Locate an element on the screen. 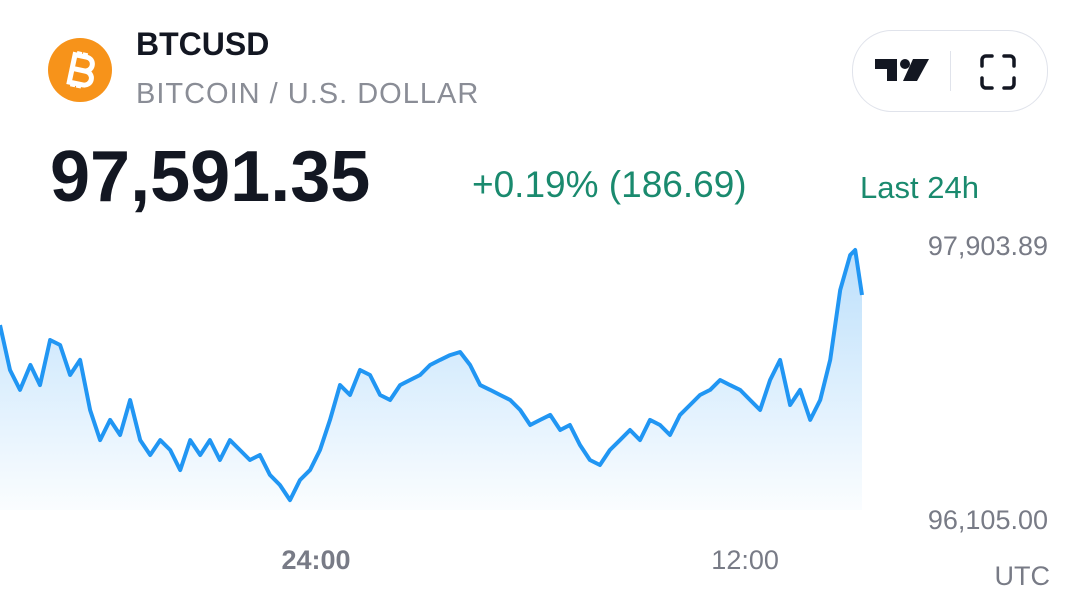 The height and width of the screenshot is (600, 1079). y-tick-label: 96,105.00 is located at coordinates (988, 520).